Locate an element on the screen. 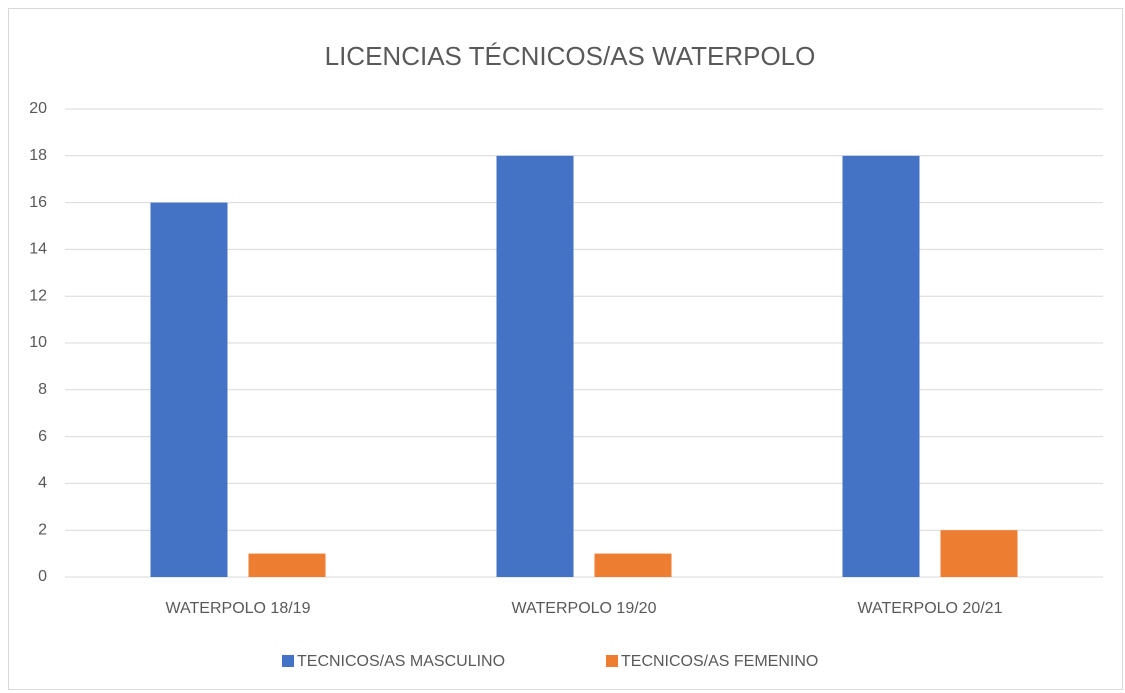 The width and height of the screenshot is (1125, 693). legend-label: TECNICOS/AS MASCULINO is located at coordinates (401, 661).